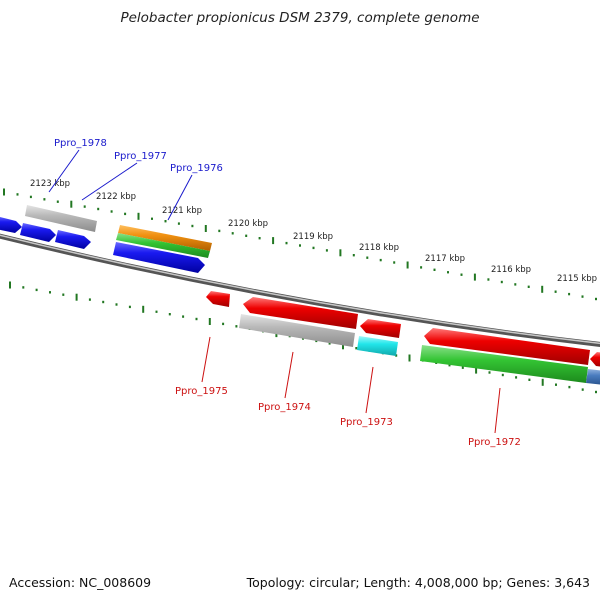  I want to click on kbp-label: 2119 kbp, so click(313, 237).